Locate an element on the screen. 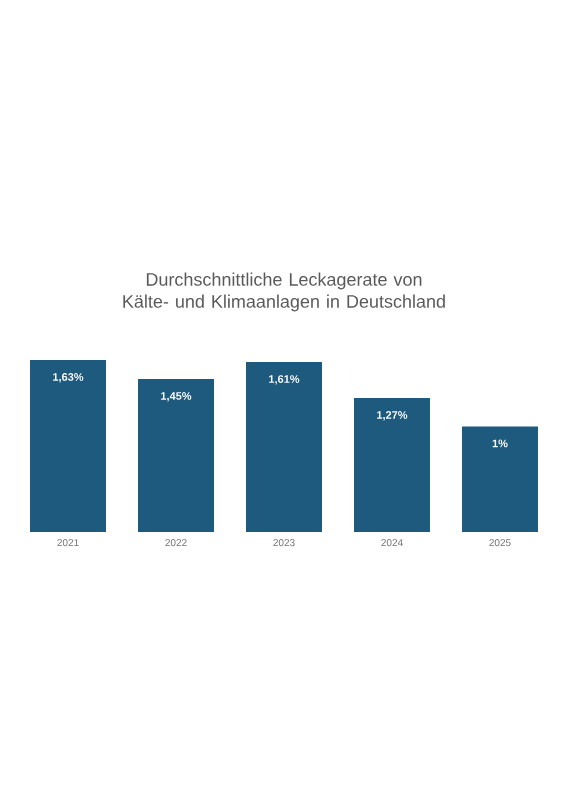 This screenshot has width=568, height=810. chart-title: Durchschnittliche Leckagerate von Kälte- und Klimaanlagen in Deutschland is located at coordinates (284, 292).